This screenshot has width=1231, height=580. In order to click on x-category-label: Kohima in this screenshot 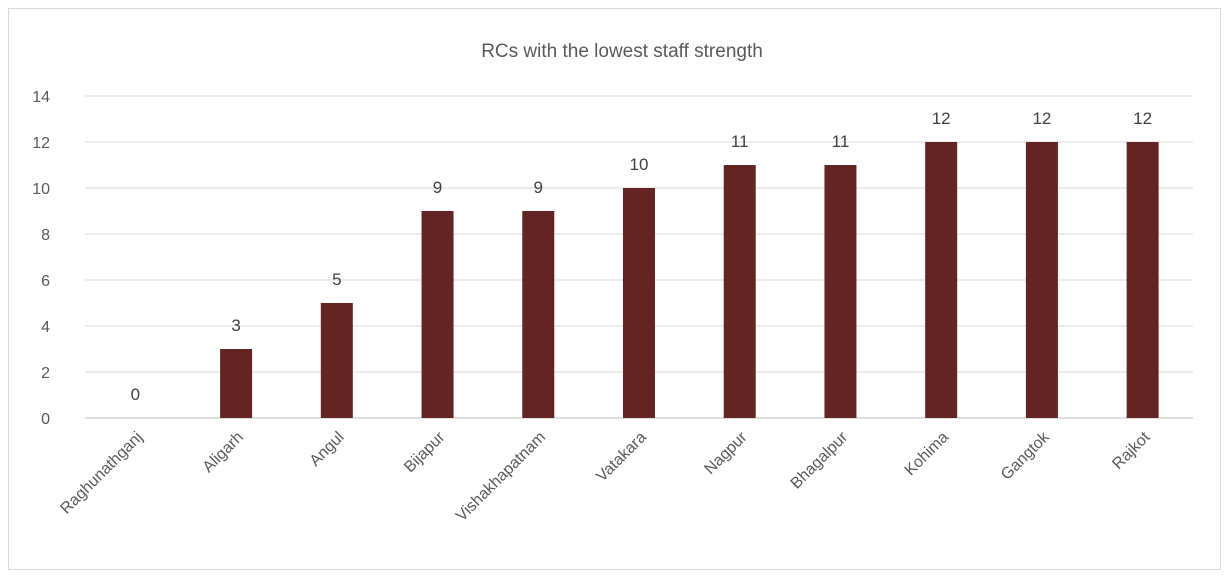, I will do `click(927, 454)`.